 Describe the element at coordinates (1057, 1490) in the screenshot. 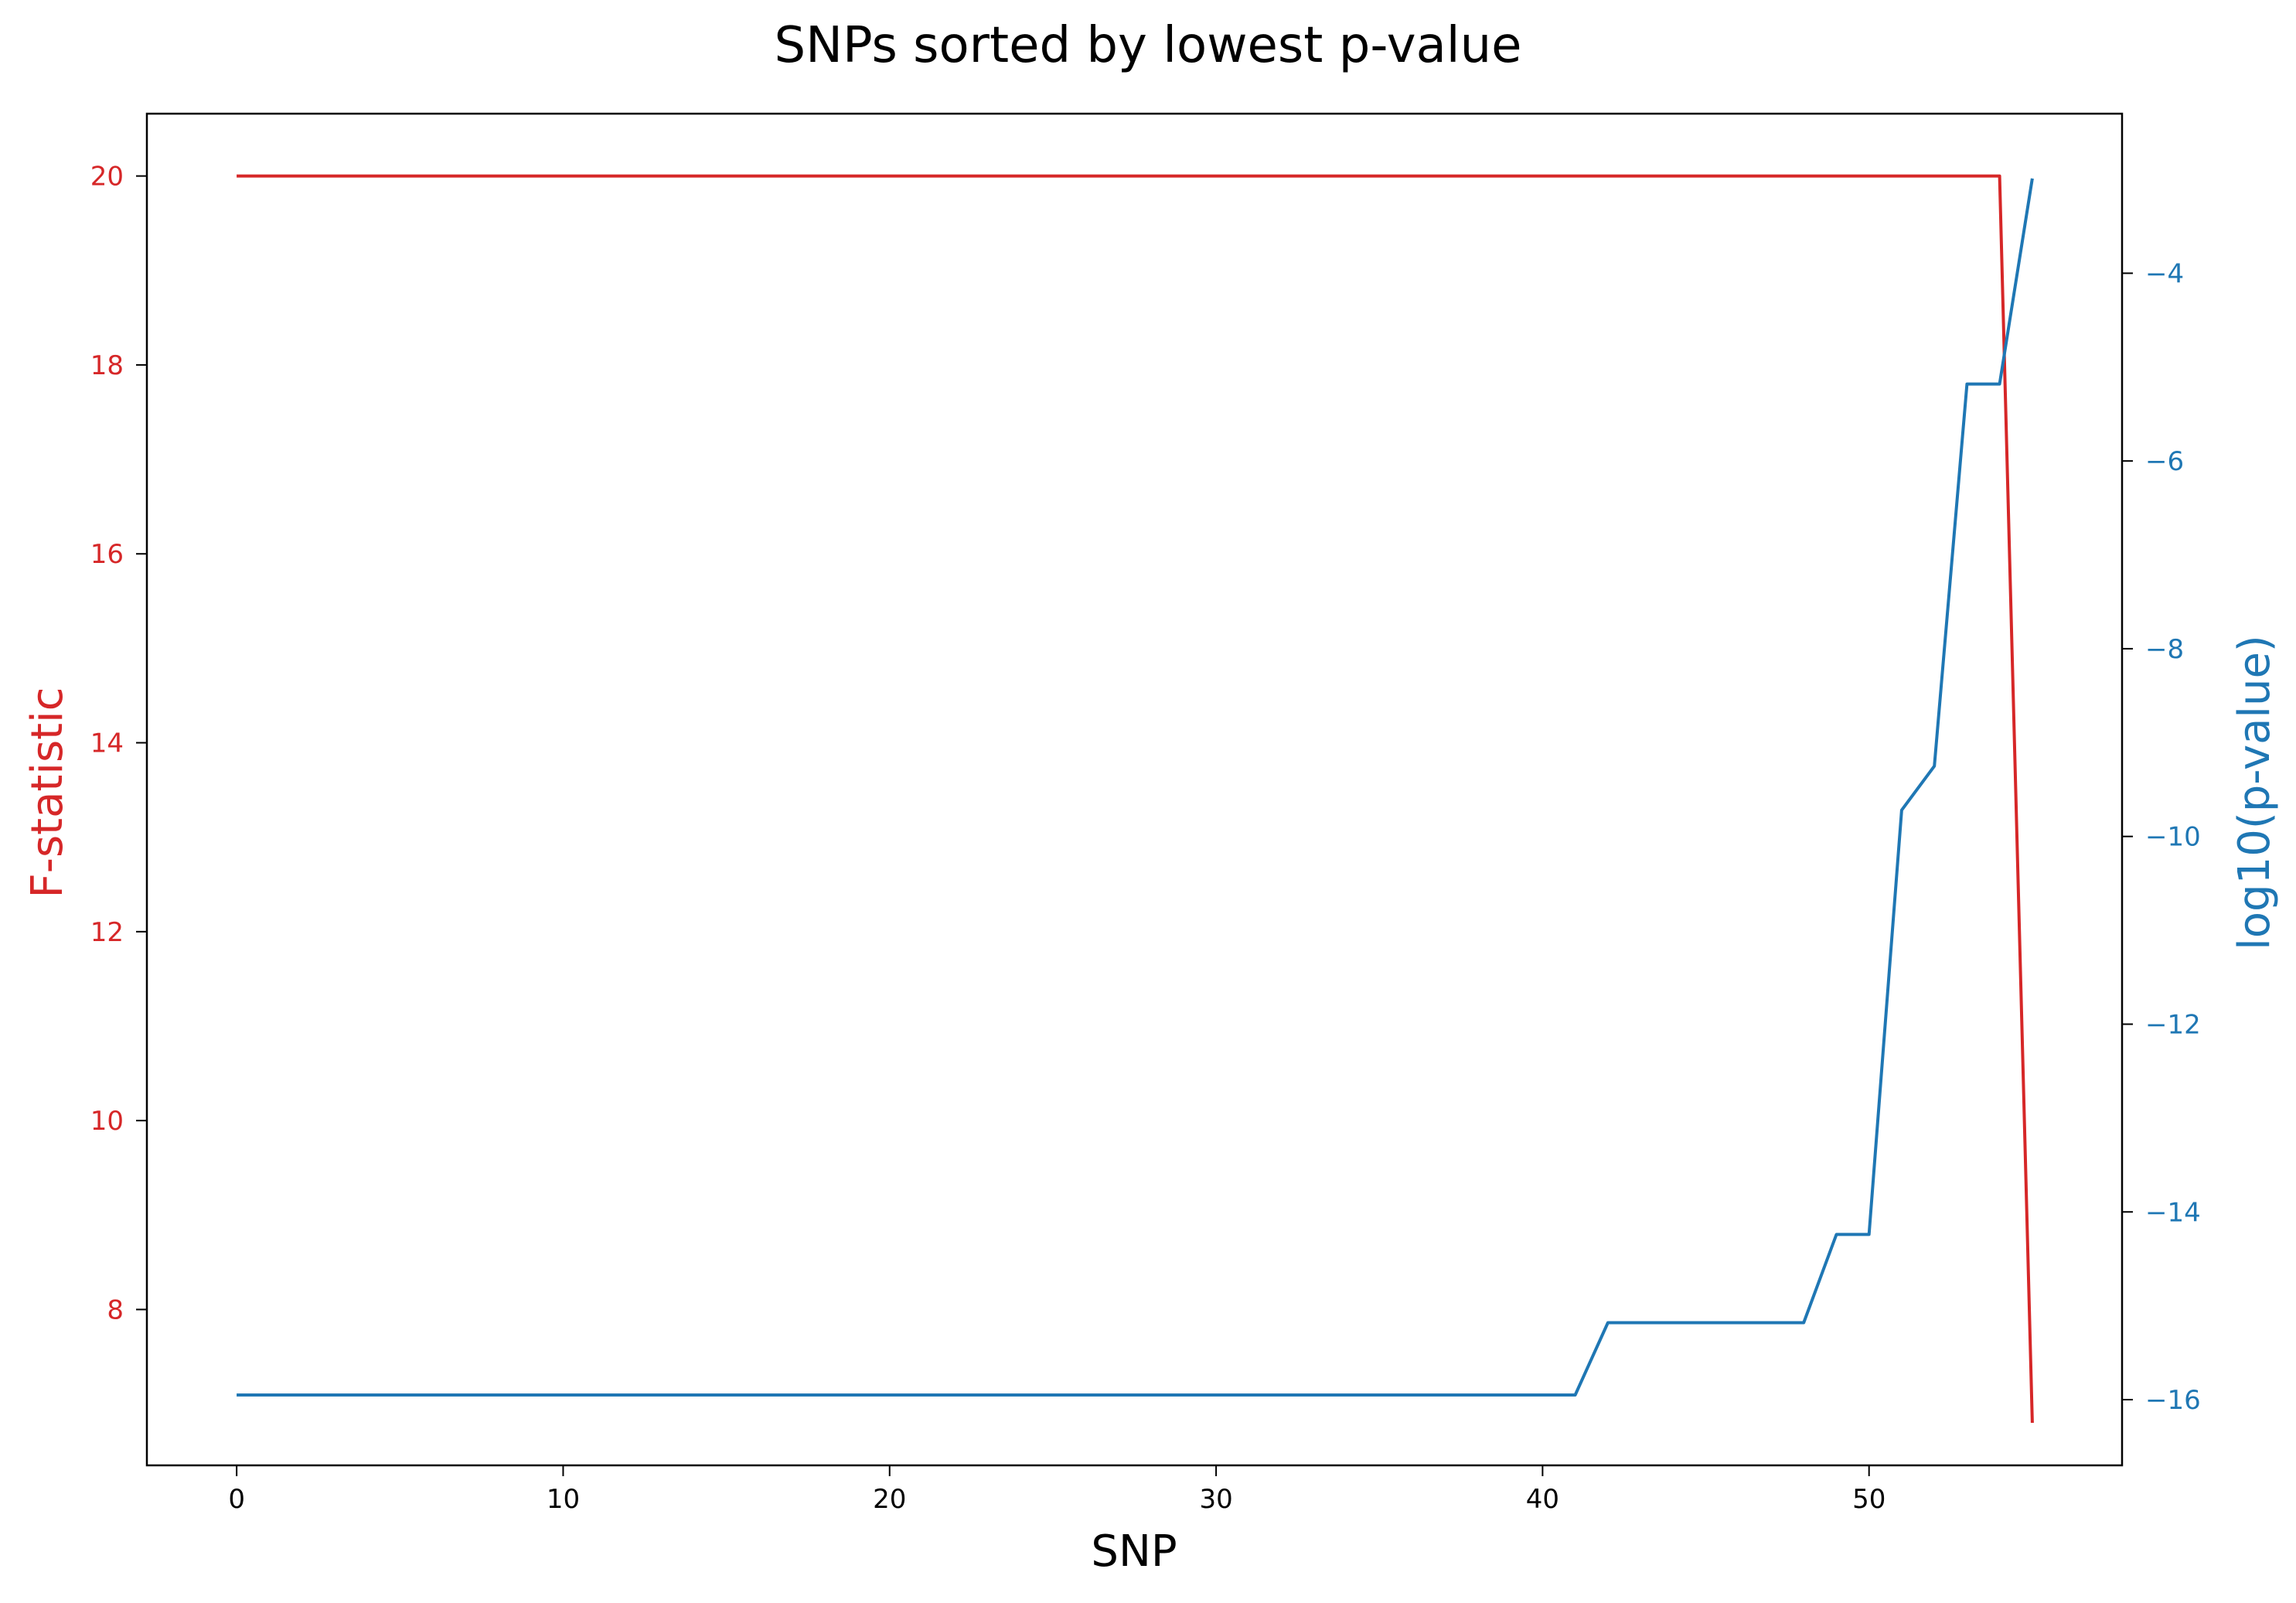

I see `x-axis: 0 10 20 30 40 50` at that location.